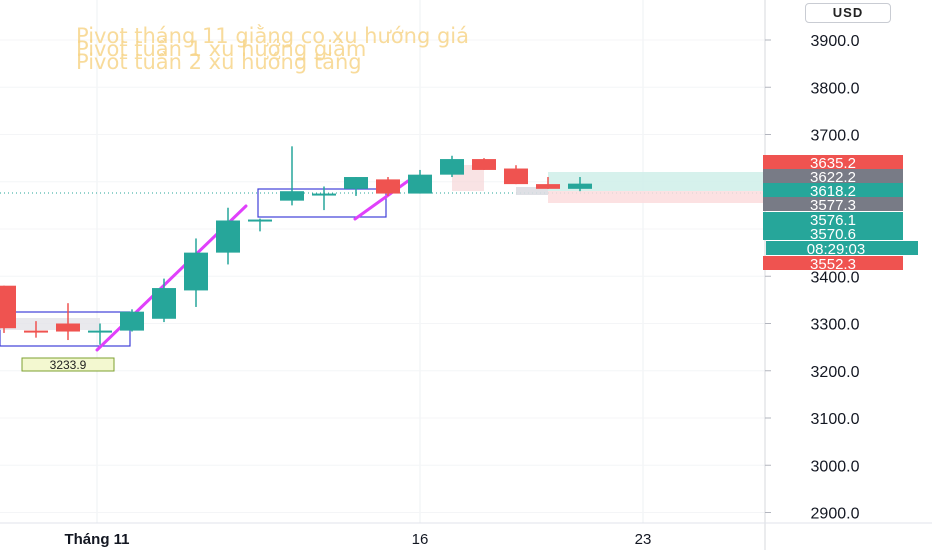 This screenshot has width=932, height=550. Describe the element at coordinates (835, 466) in the screenshot. I see `price-tick-label-1: 3000.0` at that location.